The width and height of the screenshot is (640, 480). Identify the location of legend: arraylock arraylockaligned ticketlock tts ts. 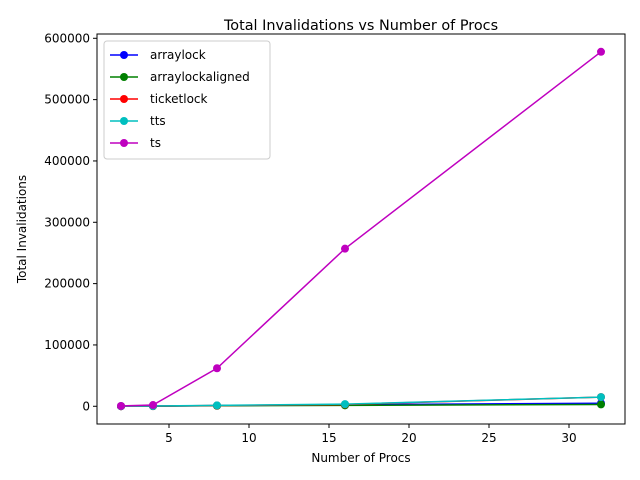
(187, 100).